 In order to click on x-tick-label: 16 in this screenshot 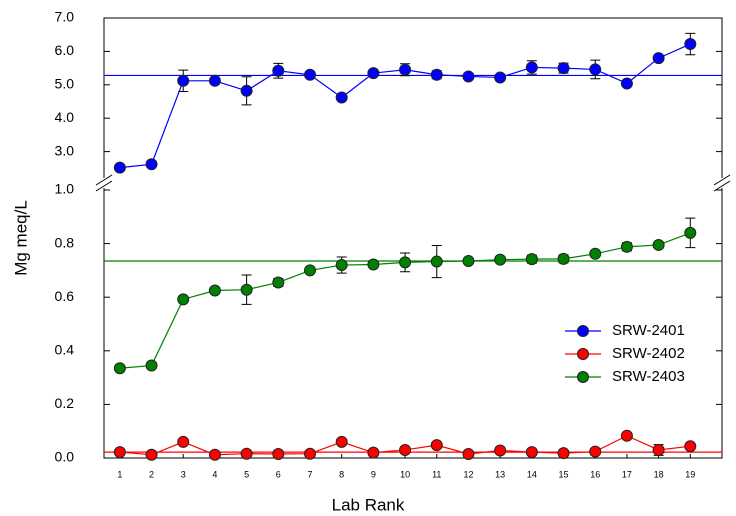, I will do `click(595, 474)`.